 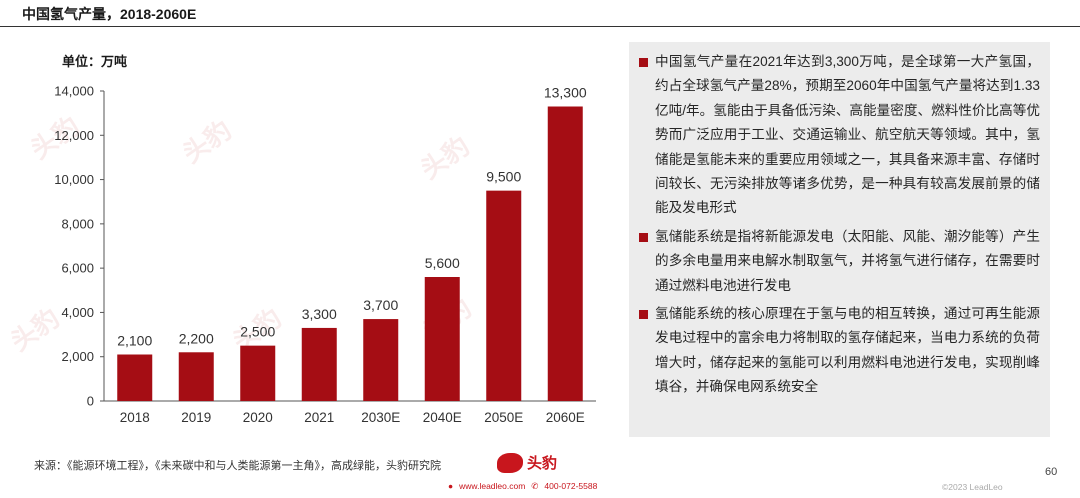 What do you see at coordinates (77, 268) in the screenshot?
I see `y-tick-label: 6,000` at bounding box center [77, 268].